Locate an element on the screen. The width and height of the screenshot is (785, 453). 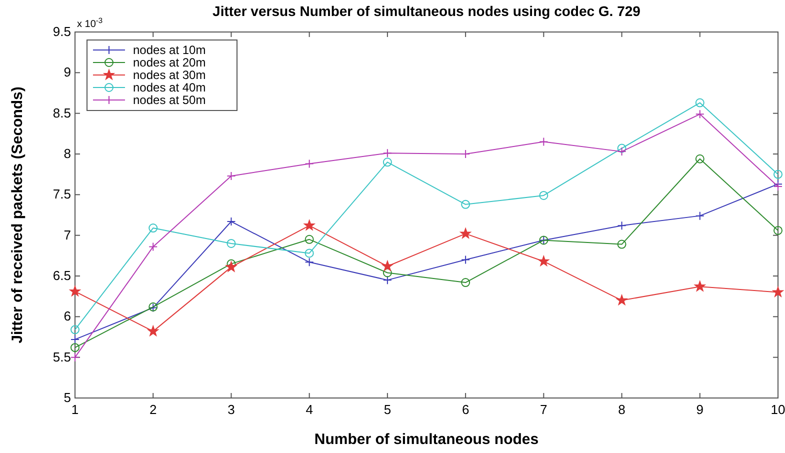
x-tick-label: 10 is located at coordinates (777, 409).